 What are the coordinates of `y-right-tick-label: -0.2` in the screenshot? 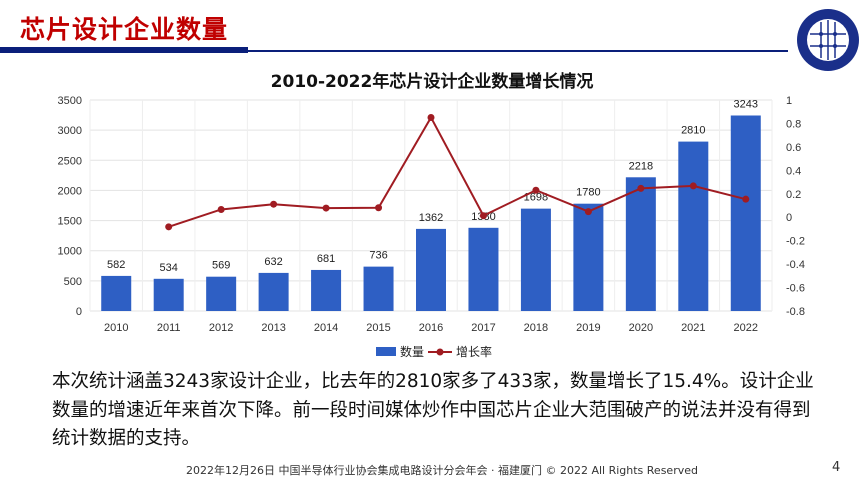 It's located at (795, 242).